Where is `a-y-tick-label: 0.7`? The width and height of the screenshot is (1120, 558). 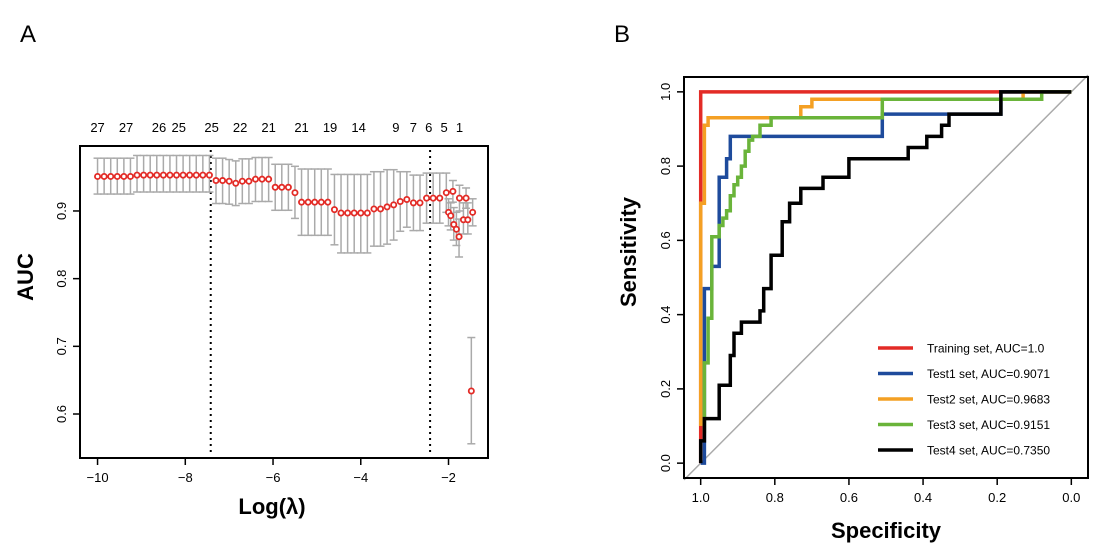 a-y-tick-label: 0.7 is located at coordinates (61, 346).